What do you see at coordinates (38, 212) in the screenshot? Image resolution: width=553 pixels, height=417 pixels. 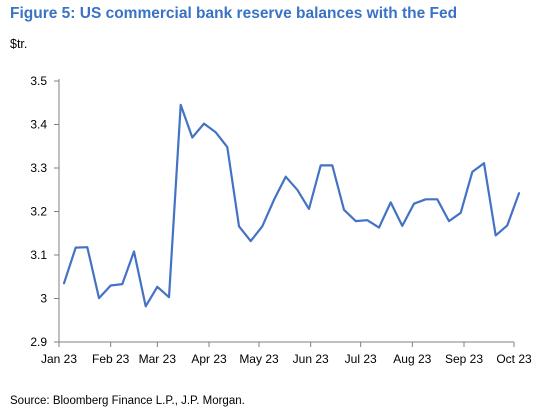 I see `y-tick-label: 3.2` at bounding box center [38, 212].